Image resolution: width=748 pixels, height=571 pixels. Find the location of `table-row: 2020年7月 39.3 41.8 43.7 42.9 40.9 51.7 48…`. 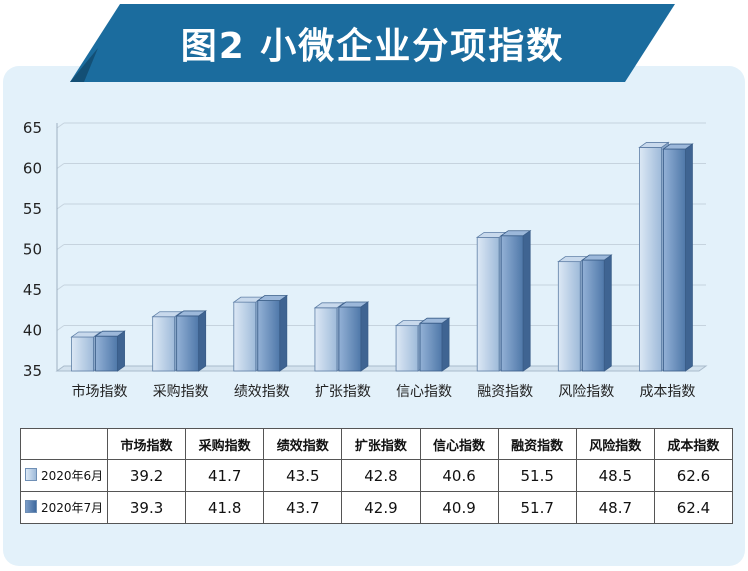

table-row: 2020年7月 39.3 41.8 43.7 42.9 40.9 51.7 48… is located at coordinates (377, 507).